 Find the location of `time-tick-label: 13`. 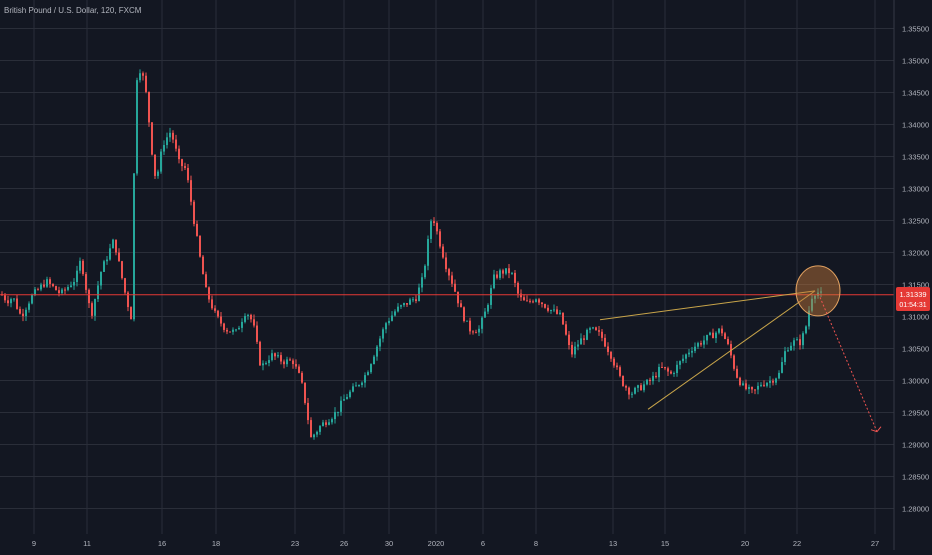

time-tick-label: 13 is located at coordinates (613, 543).